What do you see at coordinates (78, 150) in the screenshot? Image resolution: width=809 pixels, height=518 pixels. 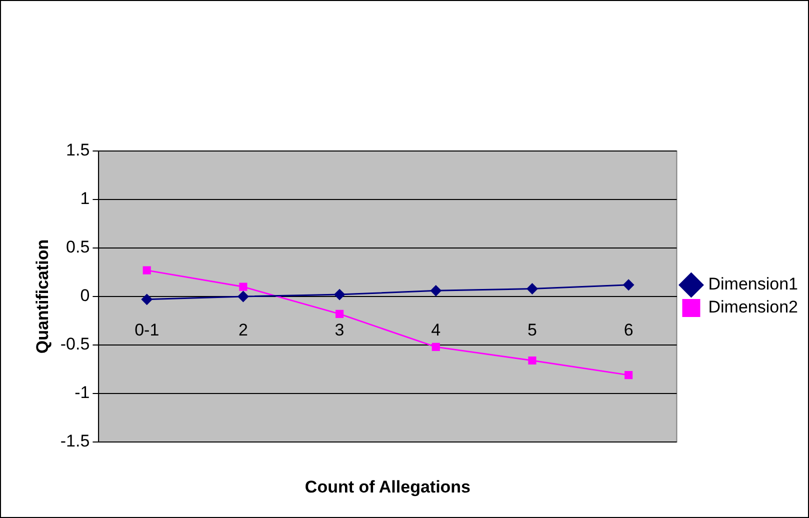 I see `y-tick-label: 1.5` at bounding box center [78, 150].